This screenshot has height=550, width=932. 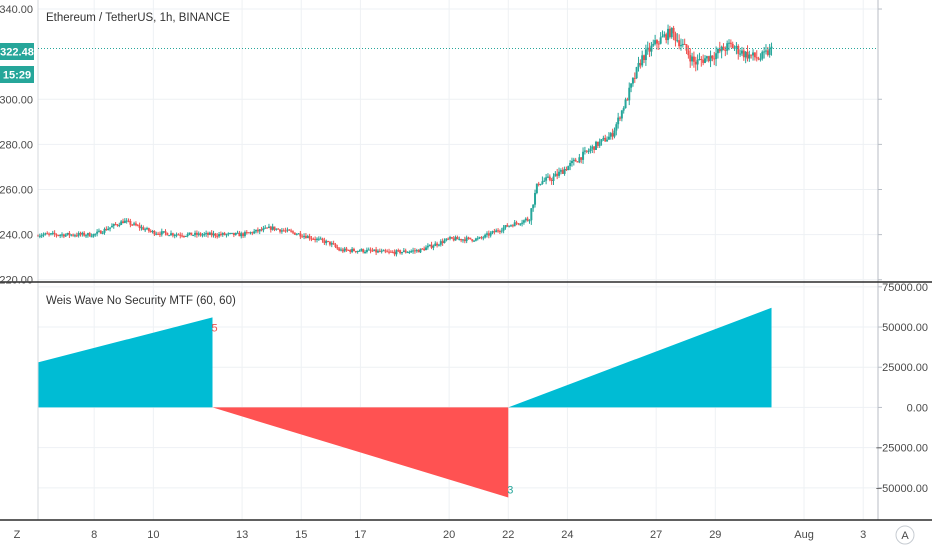 I want to click on time-tick-label: 10, so click(x=153, y=535).